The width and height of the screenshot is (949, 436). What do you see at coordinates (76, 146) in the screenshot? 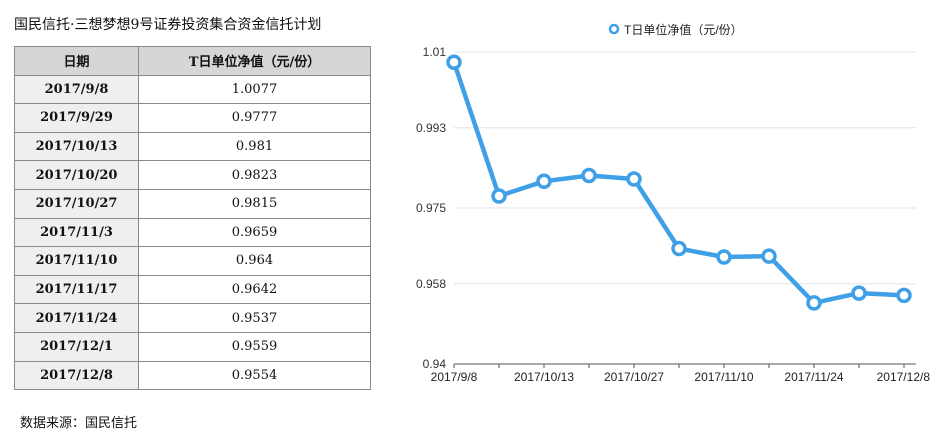
I see `date-cell: 2017/10/13` at bounding box center [76, 146].